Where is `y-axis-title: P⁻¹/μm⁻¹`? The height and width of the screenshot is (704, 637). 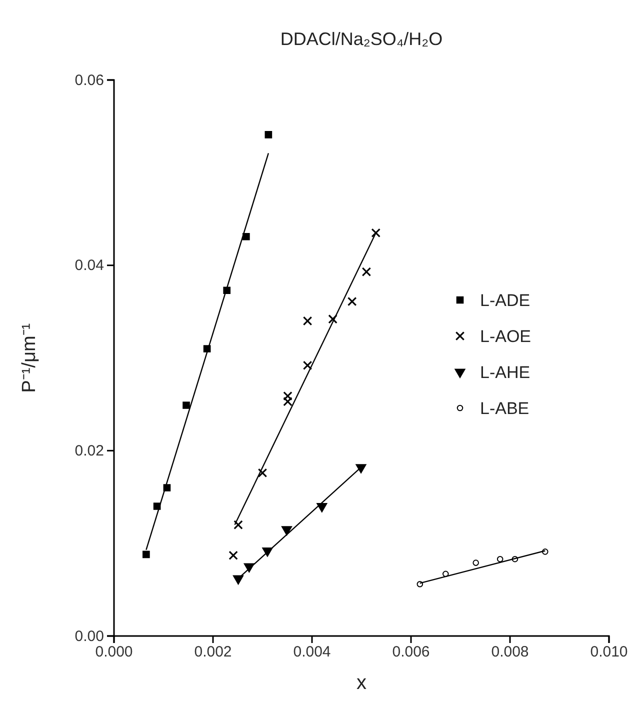
y-axis-title: P⁻¹/μm⁻¹ is located at coordinates (29, 358).